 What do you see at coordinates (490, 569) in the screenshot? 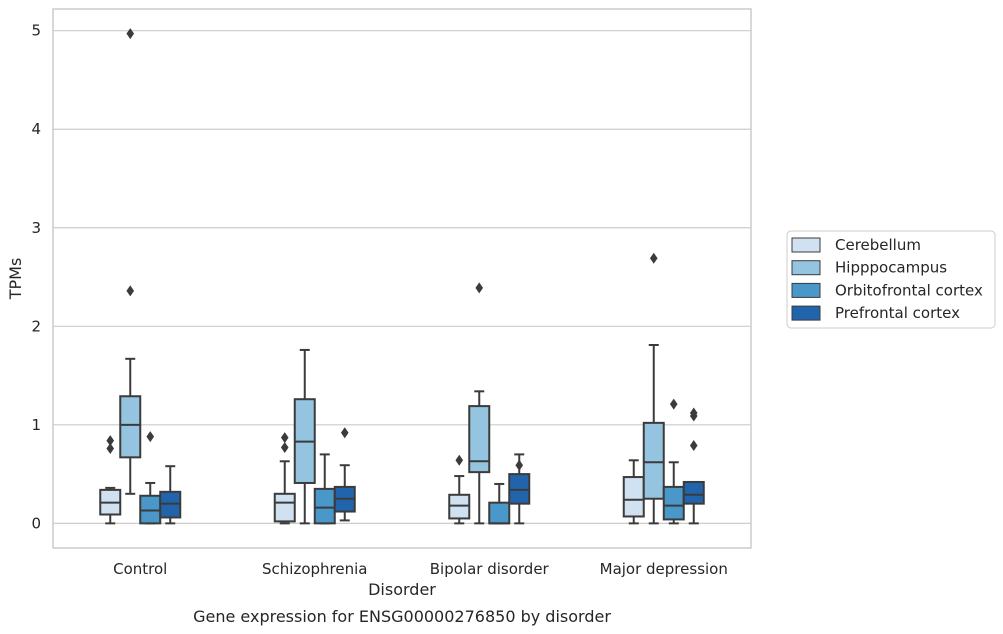
I see `x-tick-label: Bipolar disorder` at bounding box center [490, 569].